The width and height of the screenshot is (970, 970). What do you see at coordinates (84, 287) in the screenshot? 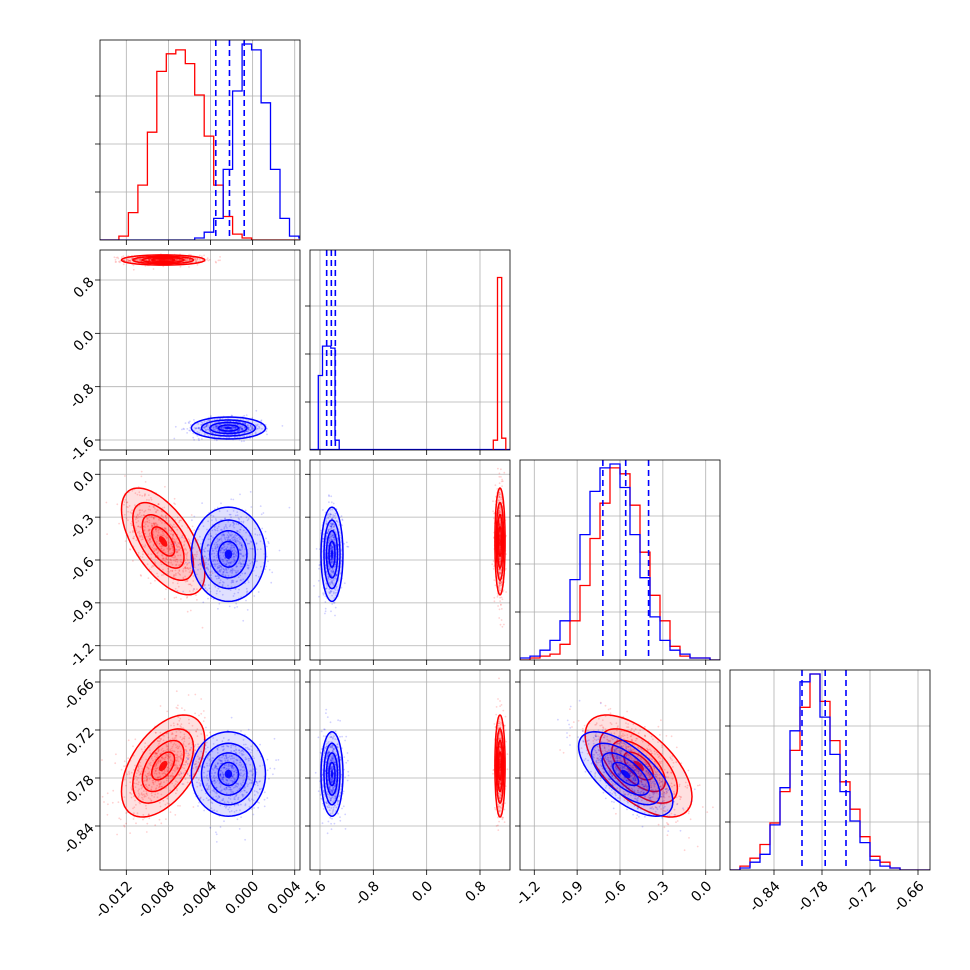
I see `y-tick-label: 0.8` at bounding box center [84, 287].